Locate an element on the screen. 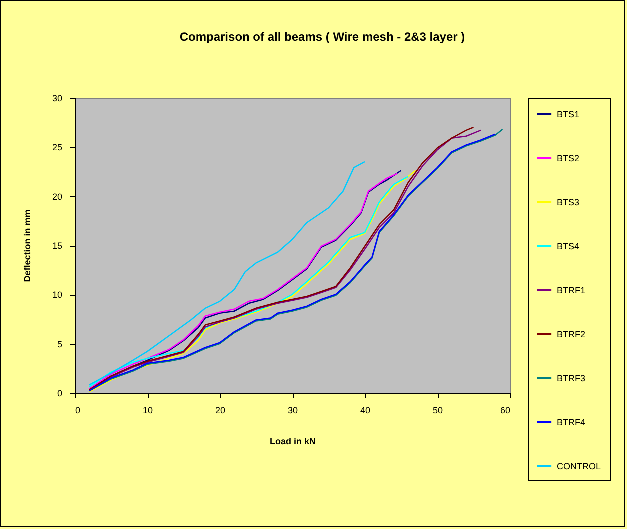 The height and width of the screenshot is (529, 627). legend-label: BTRF2 is located at coordinates (571, 335).